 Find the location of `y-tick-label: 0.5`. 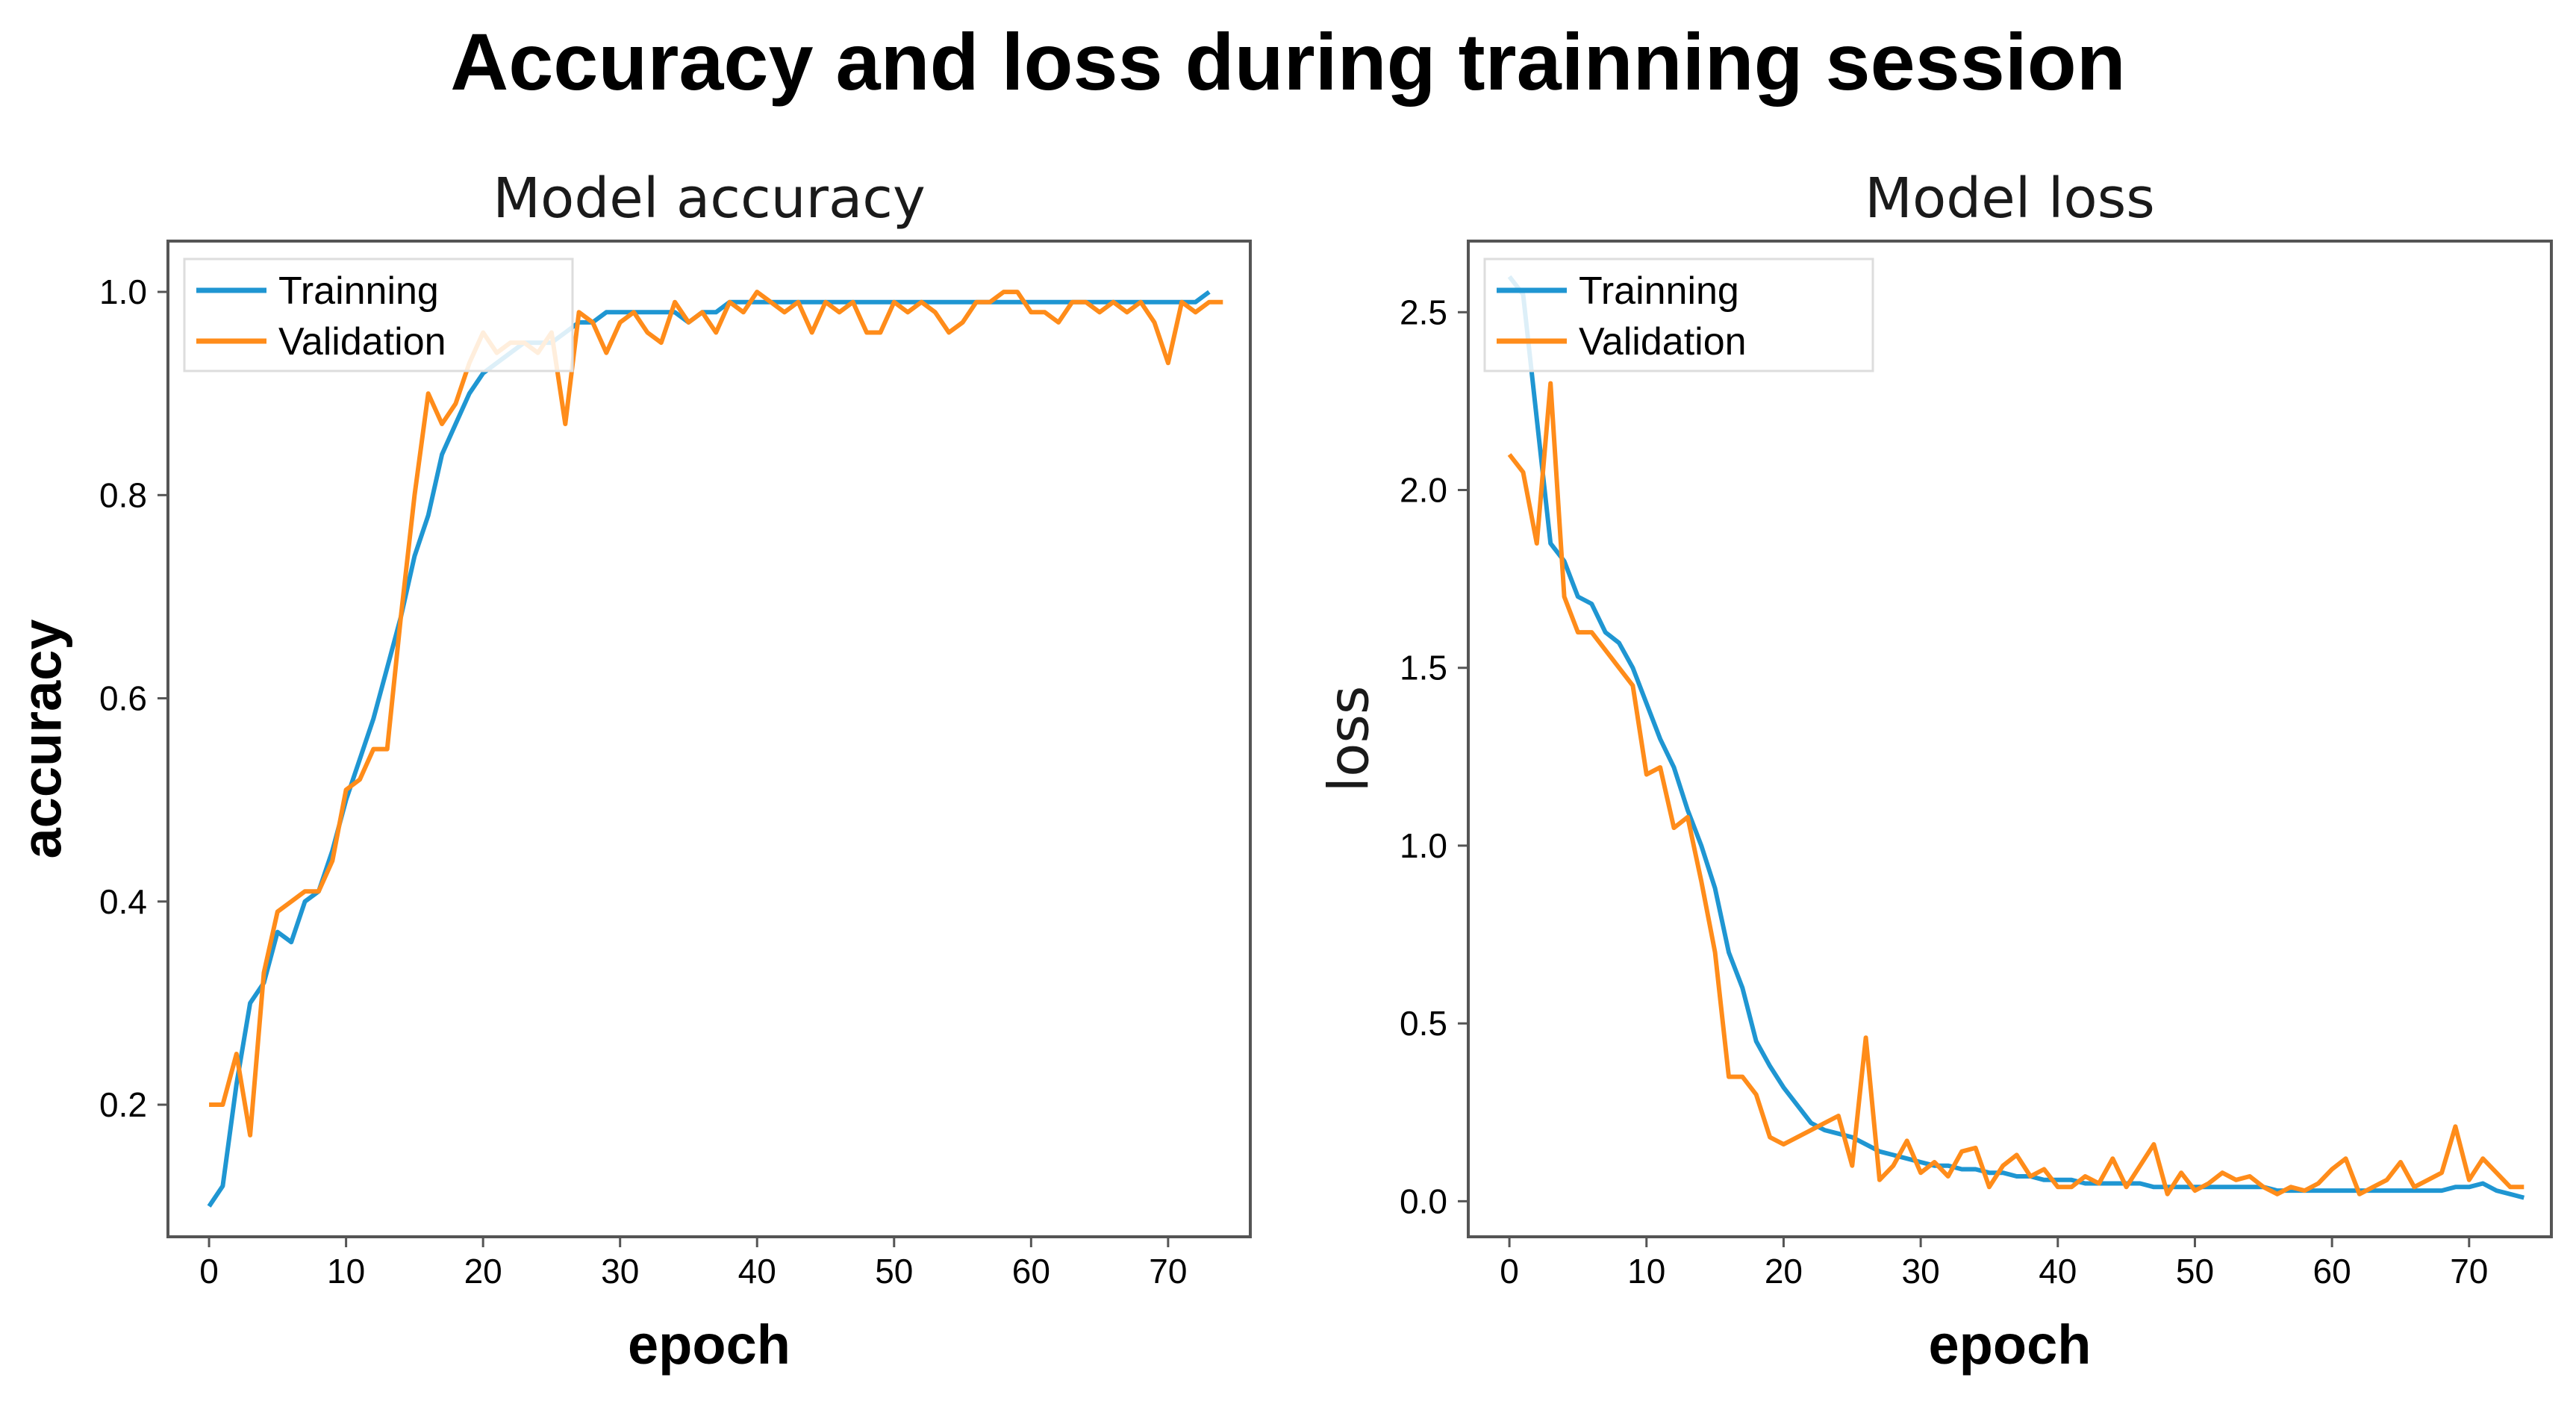

y-tick-label: 0.5 is located at coordinates (1423, 1023).